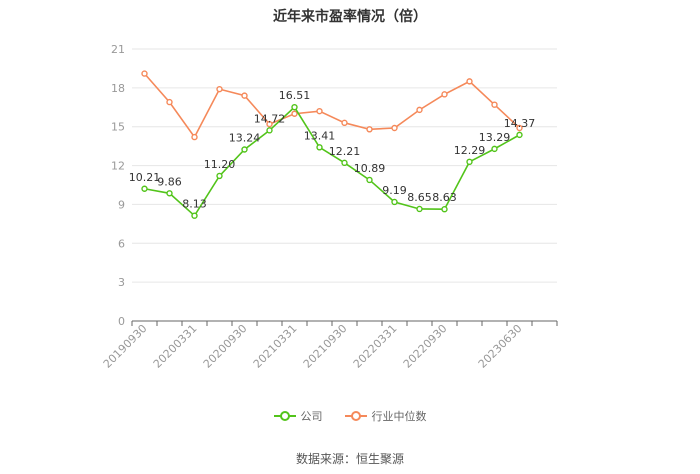 The image size is (700, 474). I want to click on data-label: 13.24, so click(245, 138).